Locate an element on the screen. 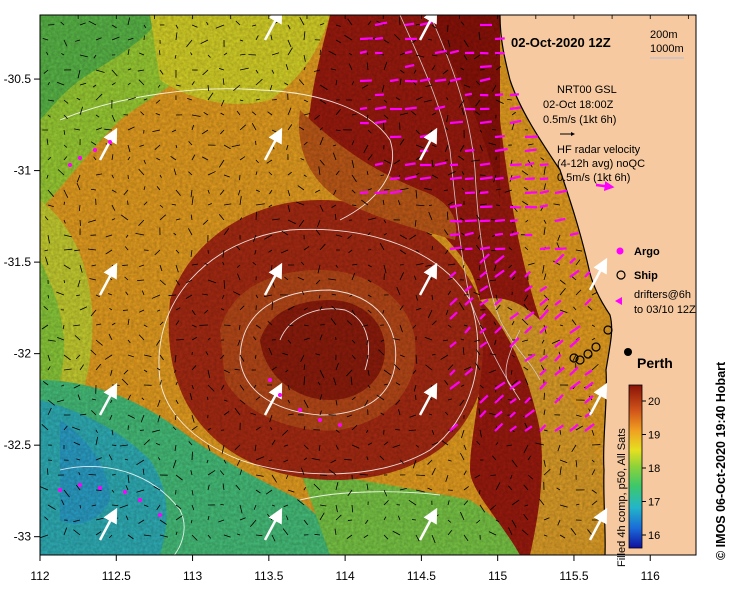 Image resolution: width=739 pixels, height=592 pixels. x-tick-label: 113 is located at coordinates (192, 576).